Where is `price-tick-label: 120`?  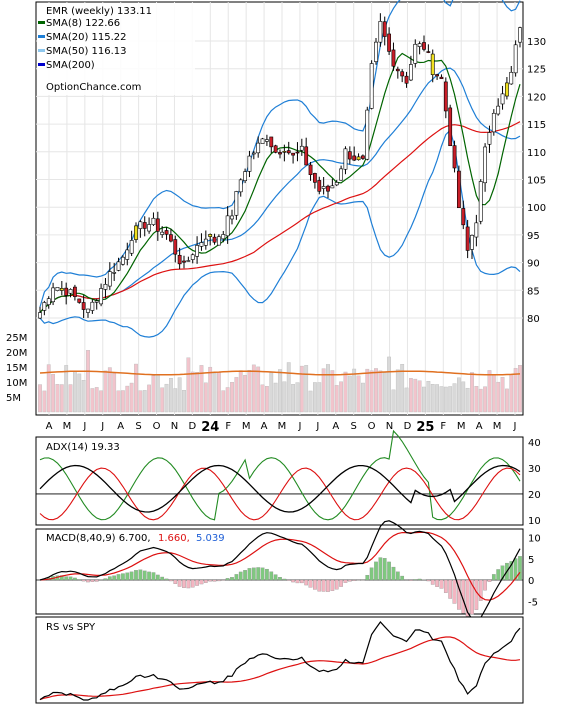
price-tick-label: 120 is located at coordinates (536, 97).